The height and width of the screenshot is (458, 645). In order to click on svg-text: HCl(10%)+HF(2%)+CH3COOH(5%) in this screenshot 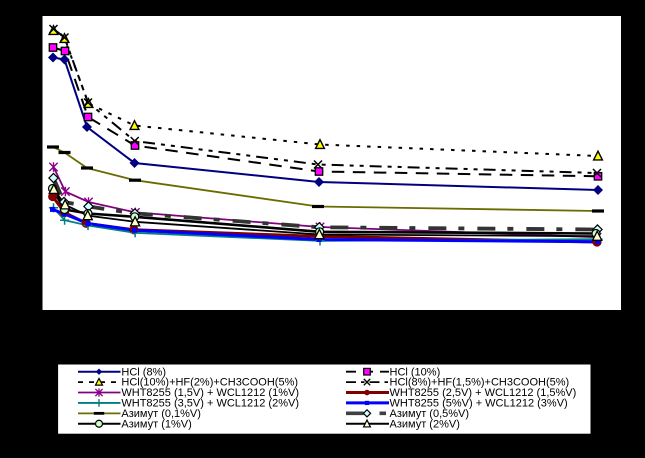, I will do `click(209, 383)`.